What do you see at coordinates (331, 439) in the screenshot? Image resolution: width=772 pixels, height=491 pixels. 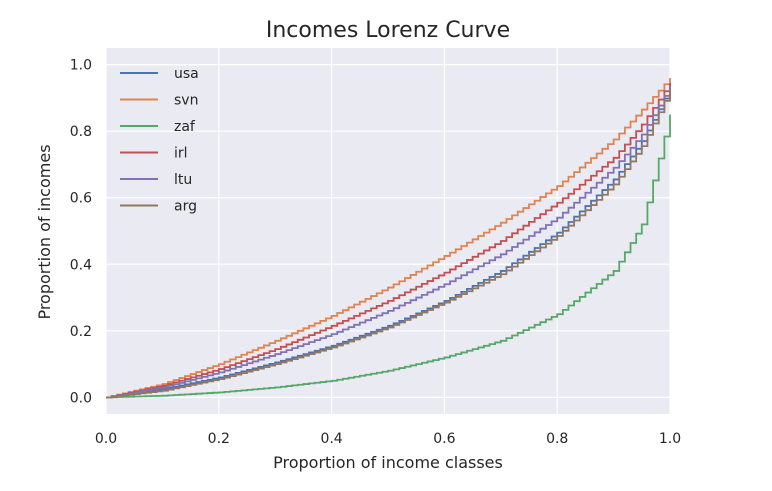 I see `x-tick-label: 0.4` at bounding box center [331, 439].